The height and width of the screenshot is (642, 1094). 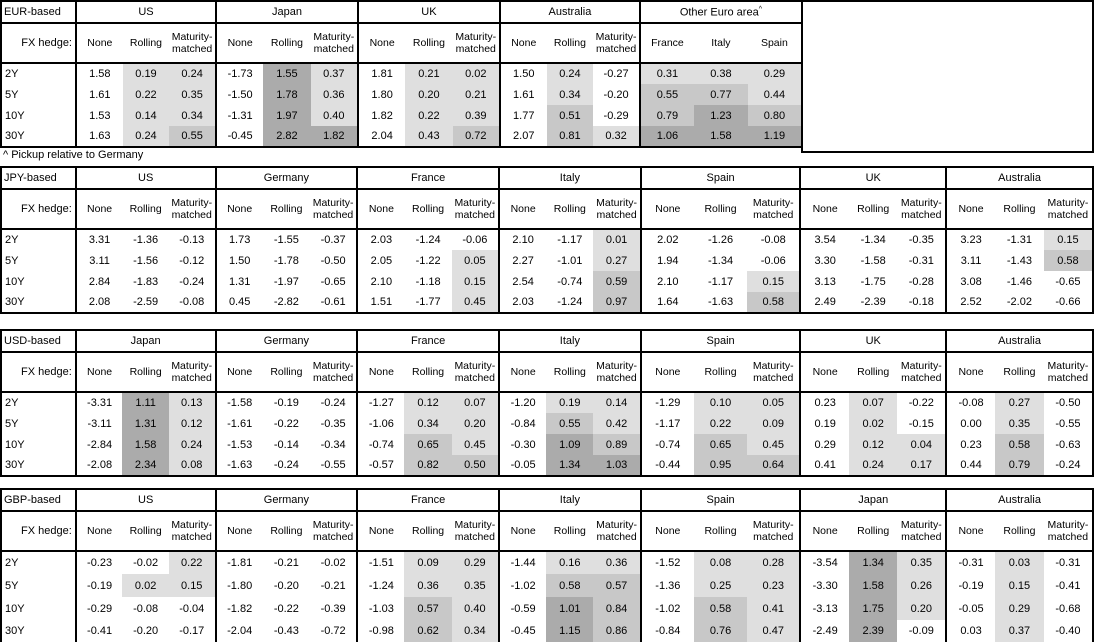 I want to click on value-cell: -2.49, so click(x=824, y=631).